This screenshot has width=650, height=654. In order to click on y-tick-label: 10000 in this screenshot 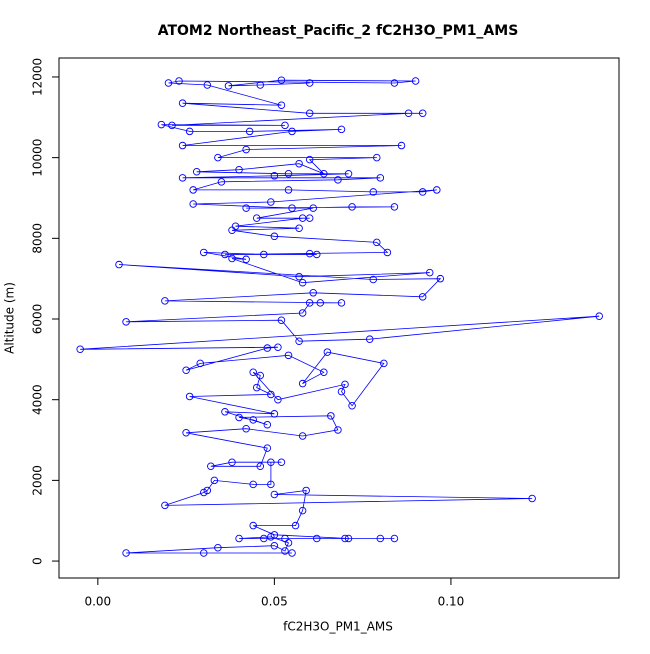, I will do `click(38, 158)`.